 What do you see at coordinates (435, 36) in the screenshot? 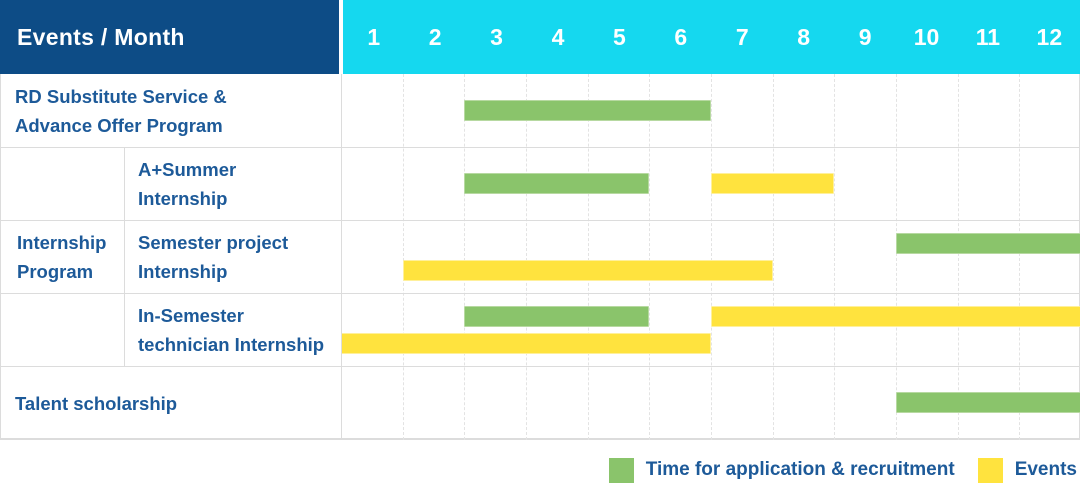
I see `month-header-2: 2` at bounding box center [435, 36].